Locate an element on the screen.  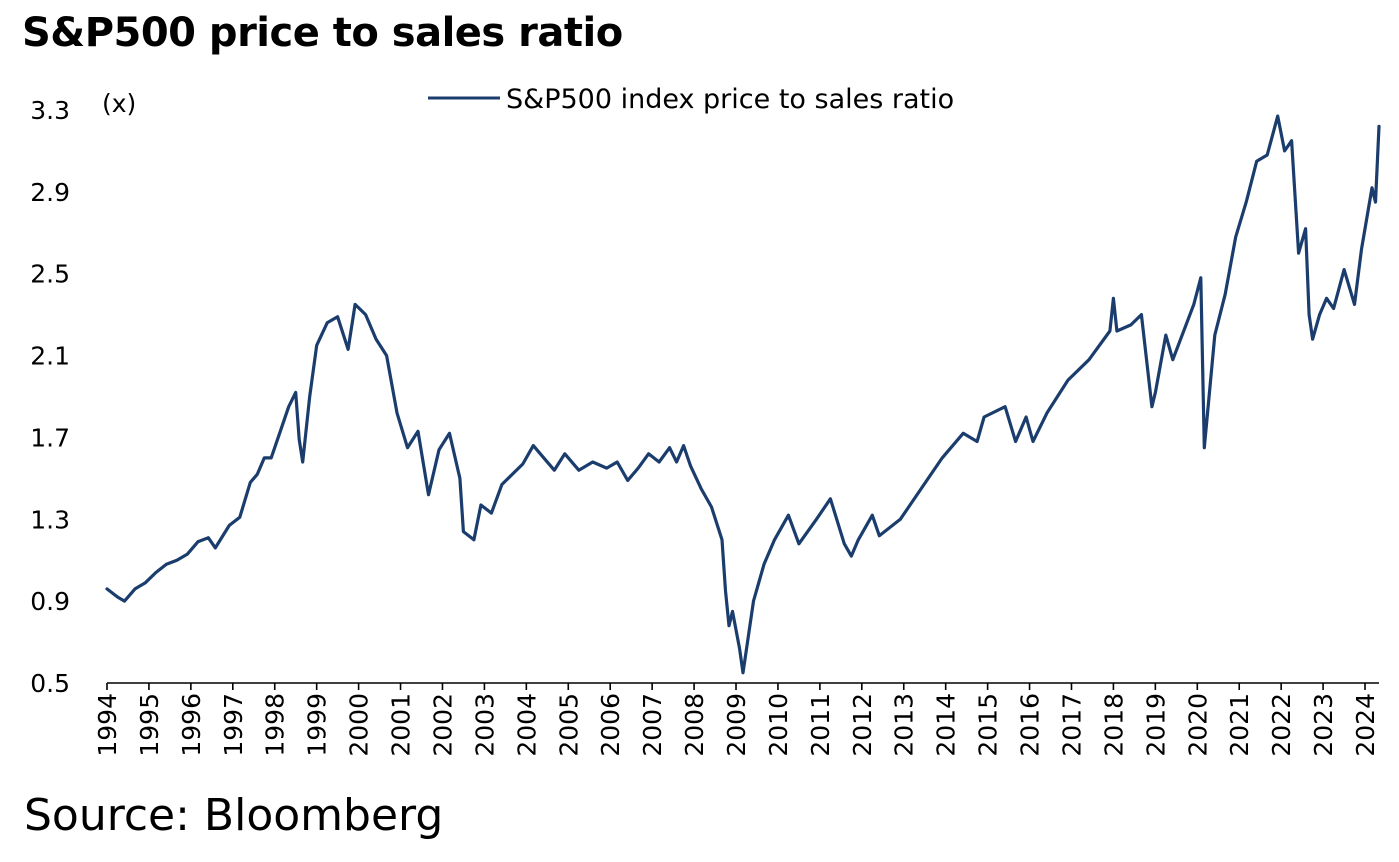
x-tick-label: 2013 is located at coordinates (904, 725).